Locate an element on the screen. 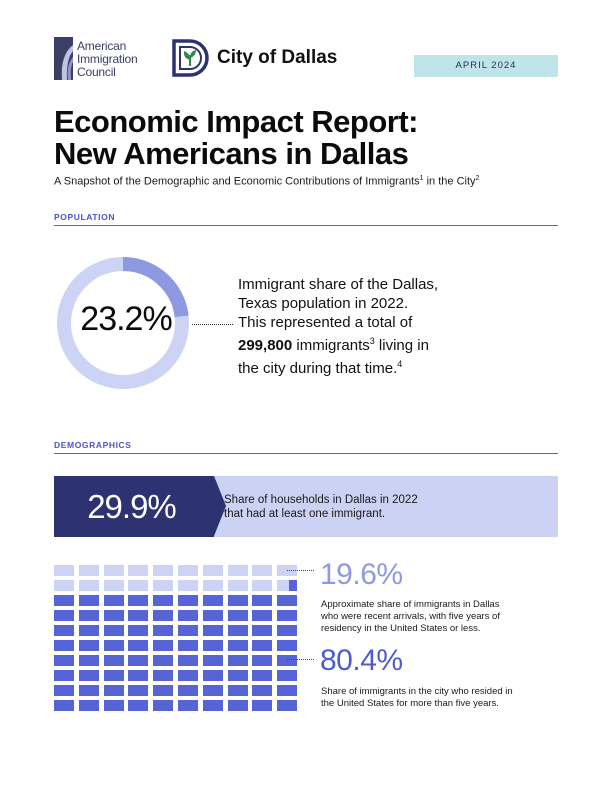 Image resolution: width=612 pixels, height=792 pixels. title-line: Economic Impact Report: is located at coordinates (236, 121).